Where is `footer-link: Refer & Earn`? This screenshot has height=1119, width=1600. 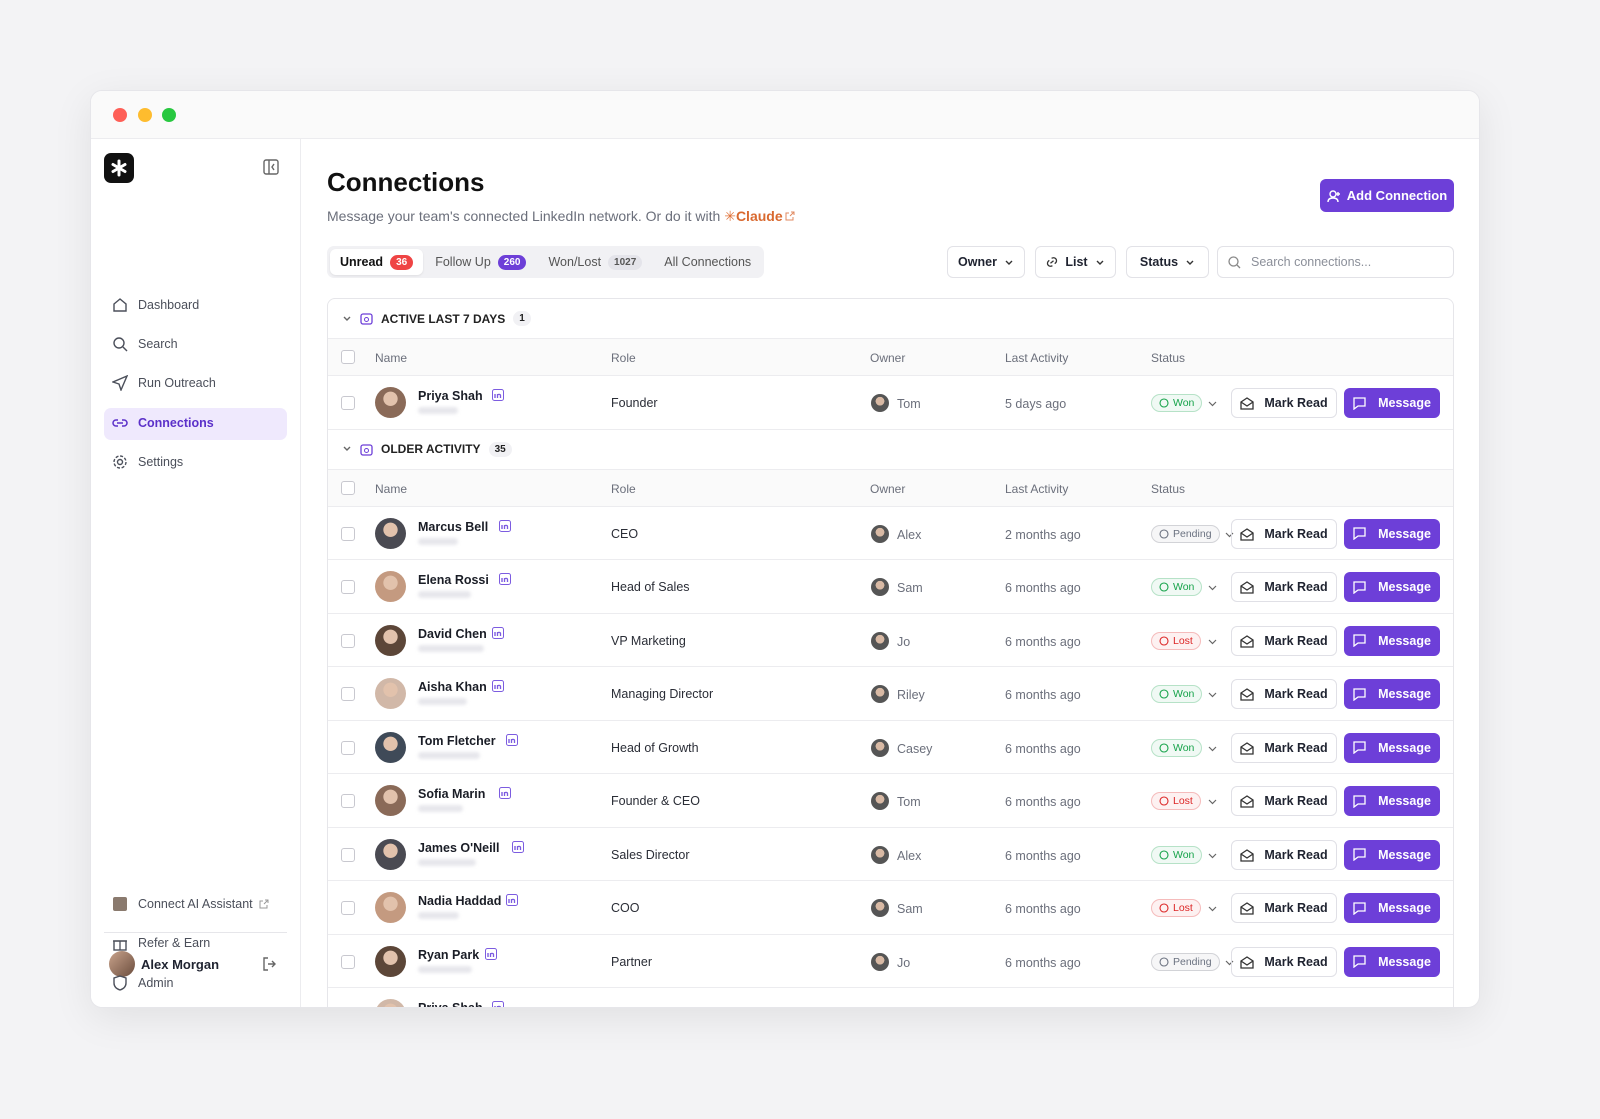
footer-link: Refer & Earn is located at coordinates (197, 943).